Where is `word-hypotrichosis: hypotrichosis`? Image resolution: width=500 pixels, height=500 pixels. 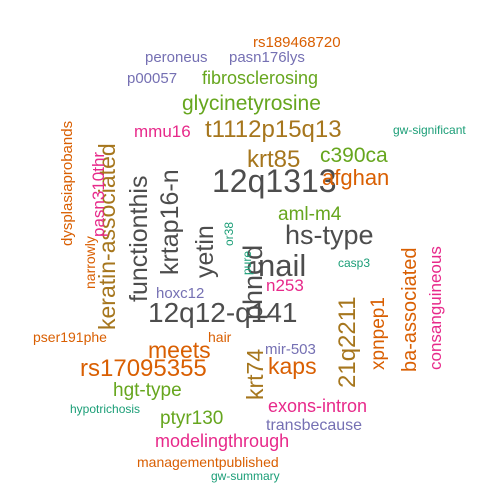
word-hypotrichosis: hypotrichosis is located at coordinates (105, 409).